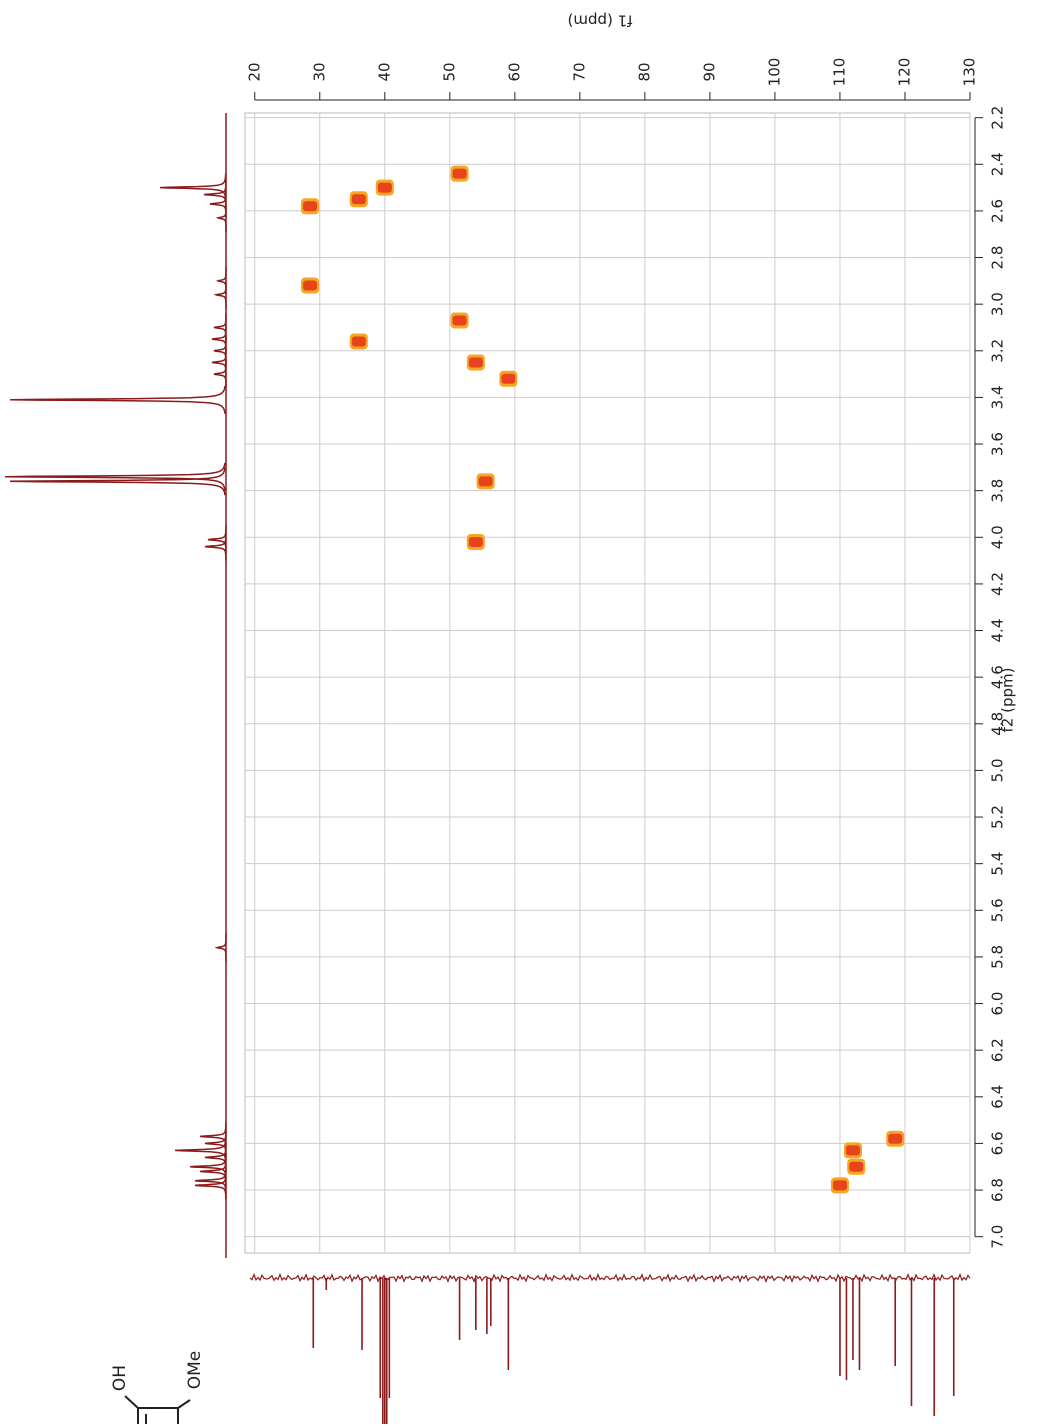  Describe the element at coordinates (998, 491) in the screenshot. I see `y-tick-label: 3.8` at that location.